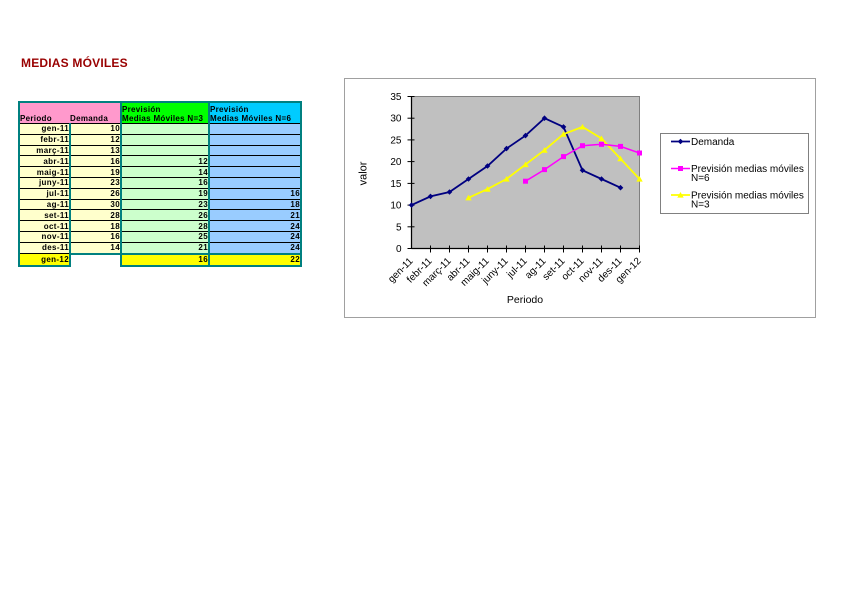 The image size is (848, 599). What do you see at coordinates (396, 97) in the screenshot?
I see `svg-text: 35` at bounding box center [396, 97].